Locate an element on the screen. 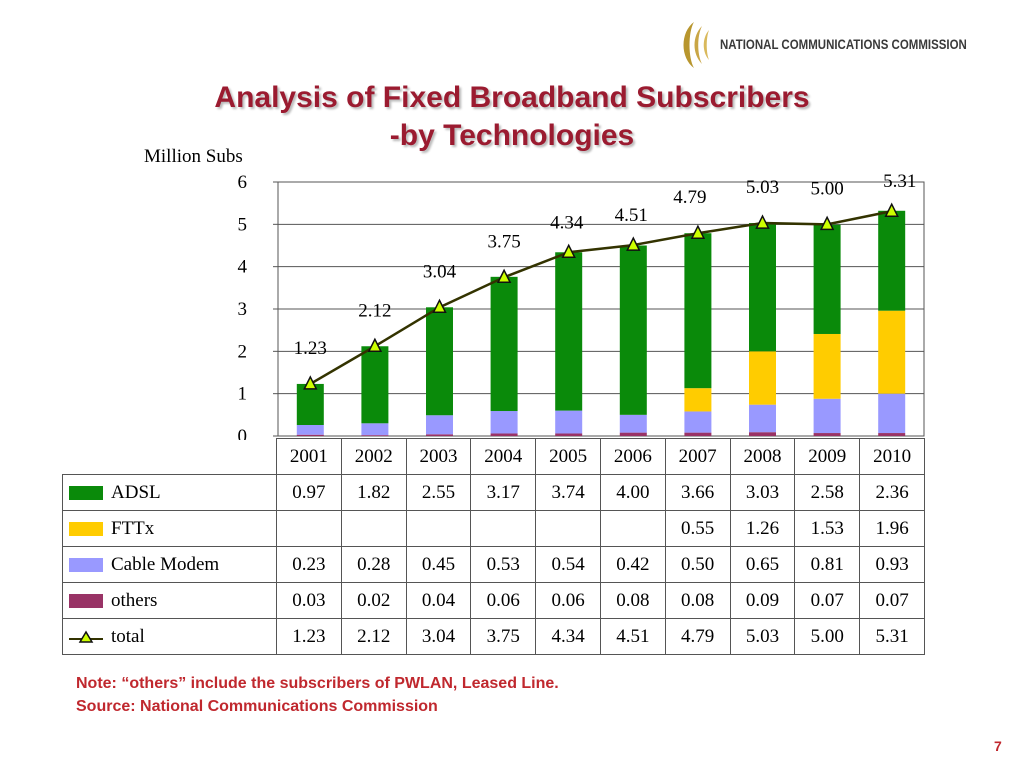  table-cell: 0.65 is located at coordinates (762, 564).